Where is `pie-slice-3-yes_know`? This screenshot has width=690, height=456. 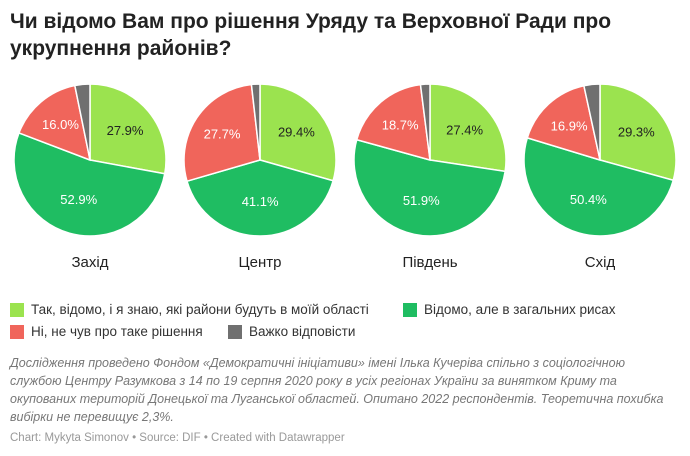 pie-slice-3-yes_know is located at coordinates (638, 132).